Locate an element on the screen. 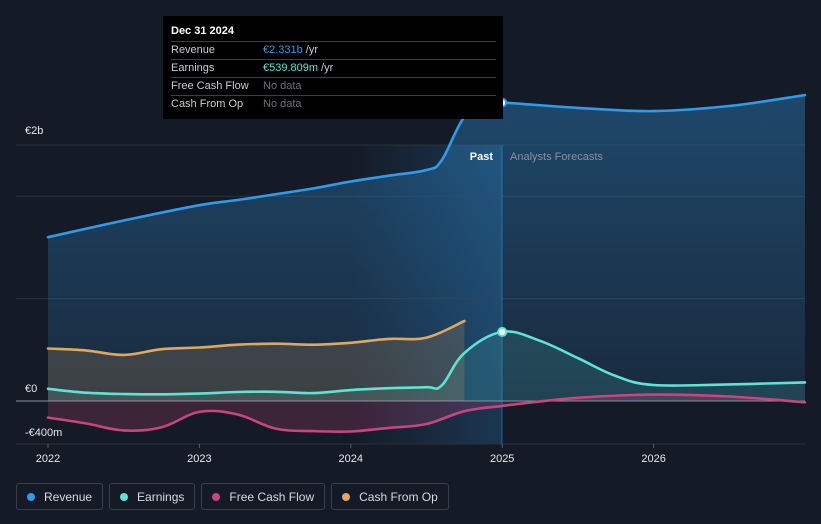 This screenshot has height=524, width=821. earnings-area is located at coordinates (426, 366).